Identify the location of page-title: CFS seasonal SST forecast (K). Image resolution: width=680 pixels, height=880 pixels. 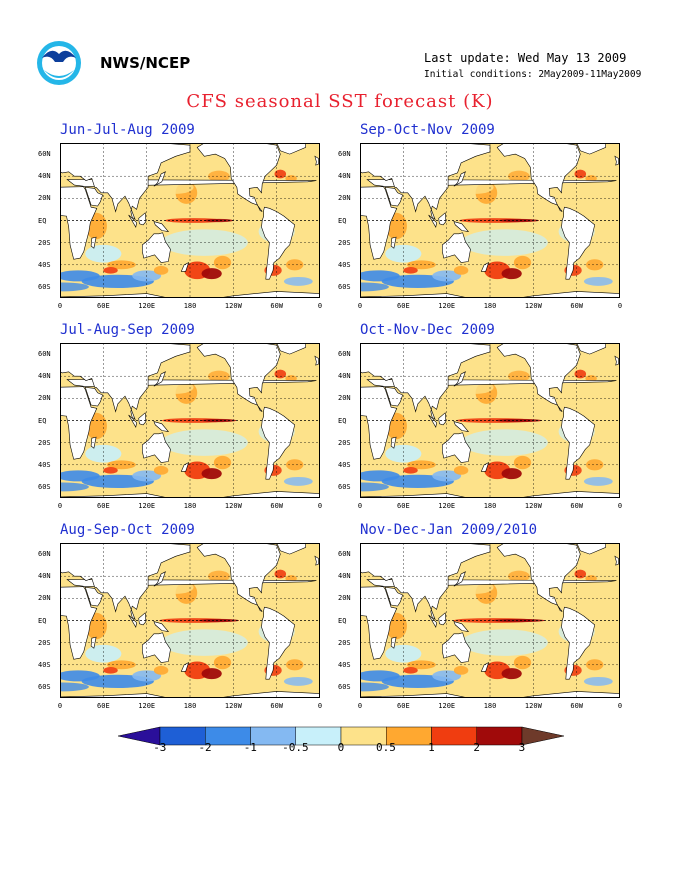
(340, 101).